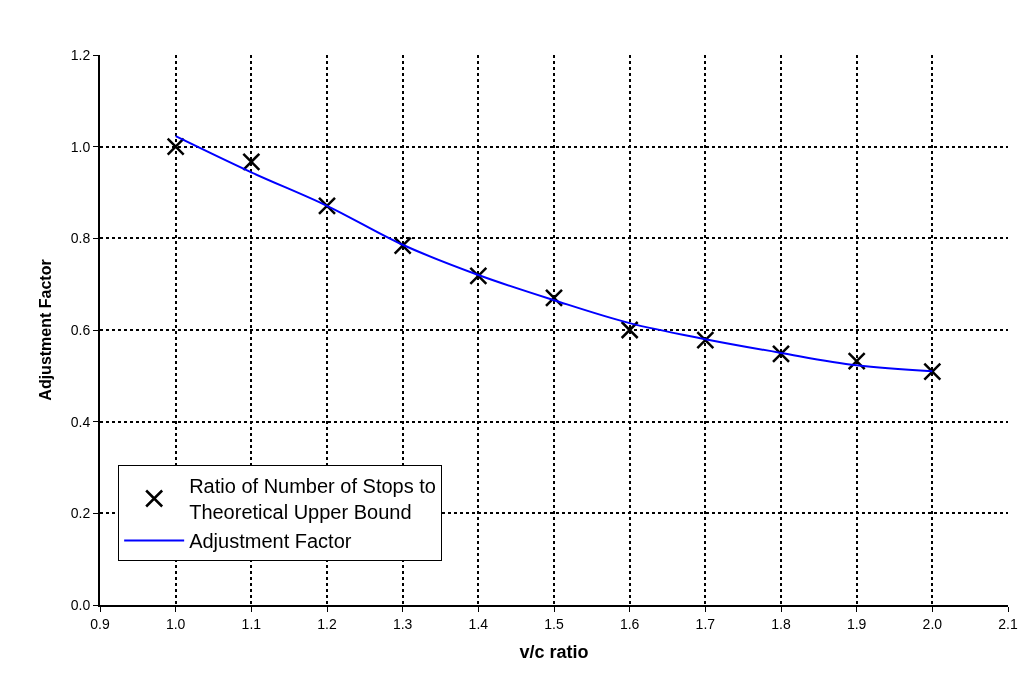 This screenshot has height=675, width=1033. What do you see at coordinates (312, 499) in the screenshot?
I see `legend-label: Ratio of Number of Stops to Theoretical Upper Bound` at bounding box center [312, 499].